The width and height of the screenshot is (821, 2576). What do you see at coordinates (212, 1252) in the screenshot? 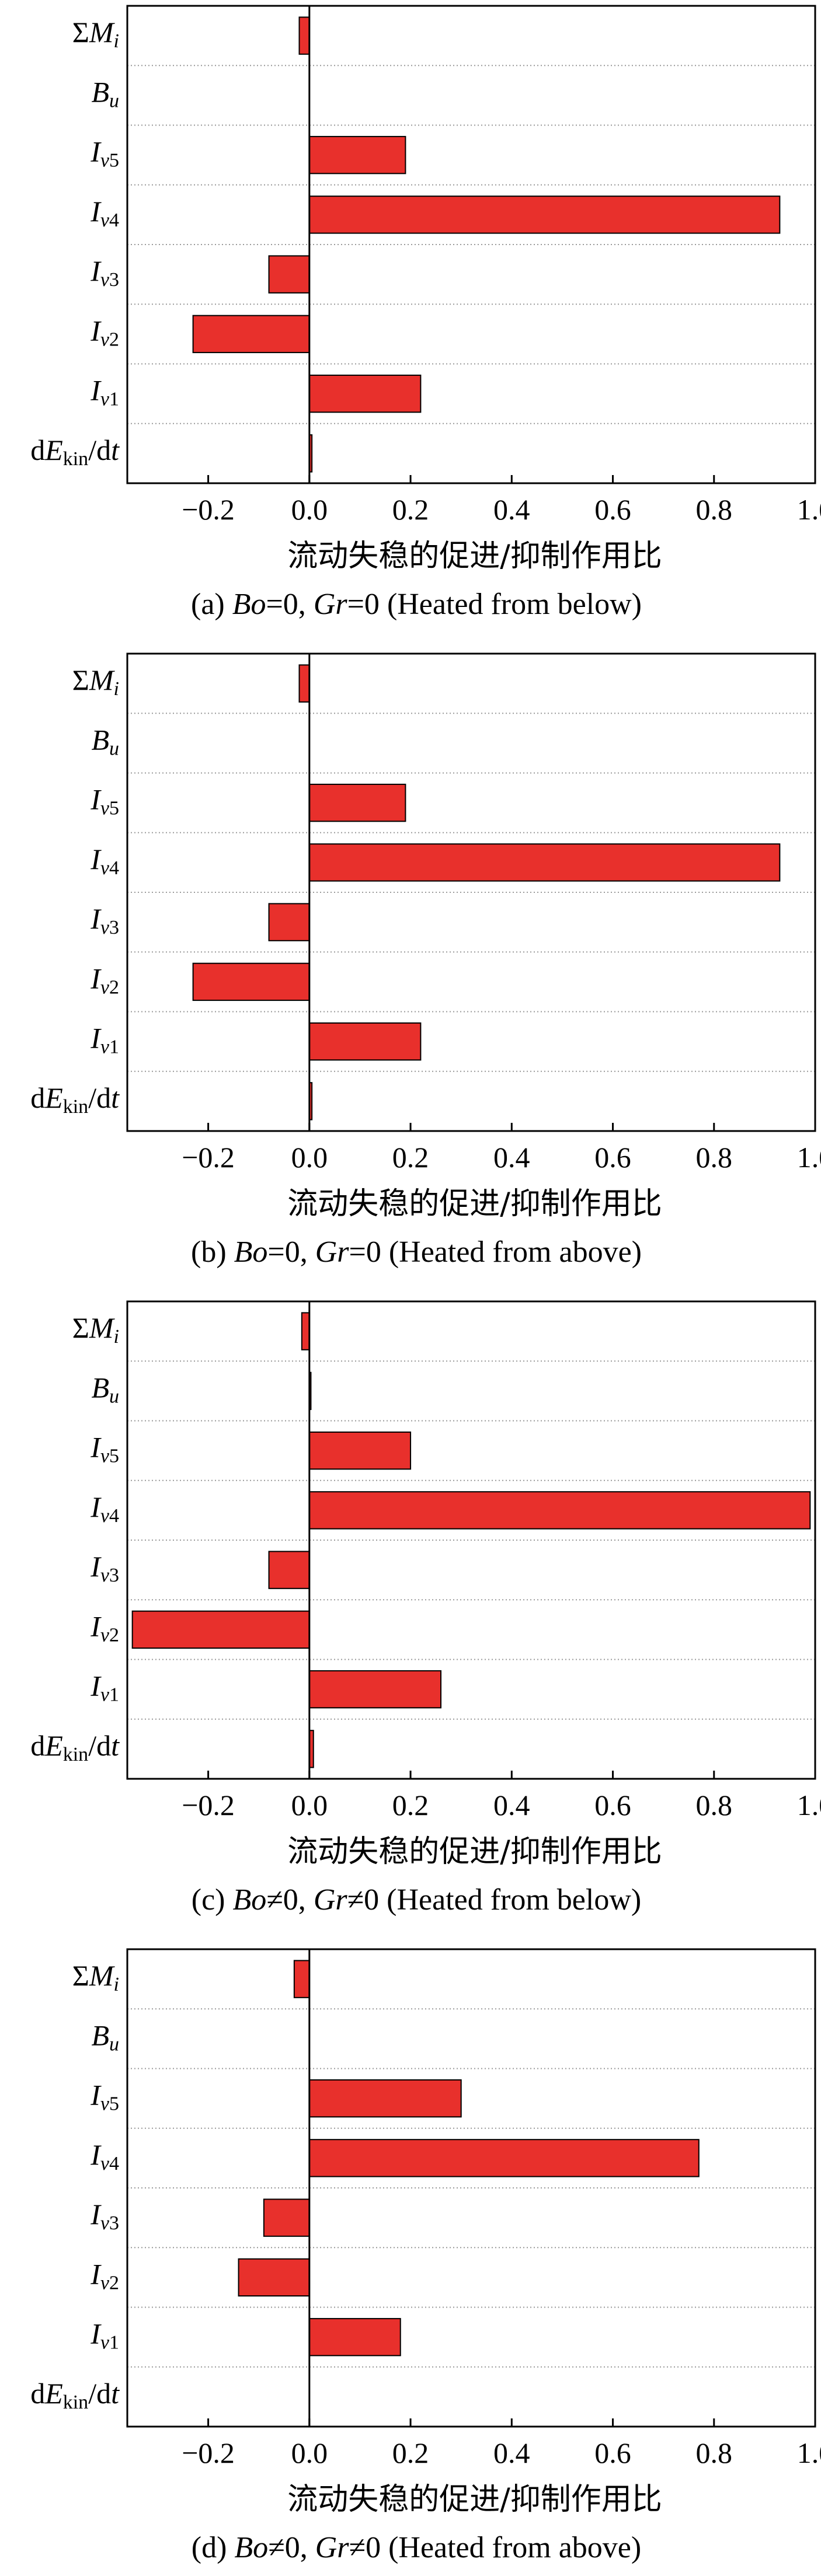
I see `caption-part: (b)` at bounding box center [212, 1252].